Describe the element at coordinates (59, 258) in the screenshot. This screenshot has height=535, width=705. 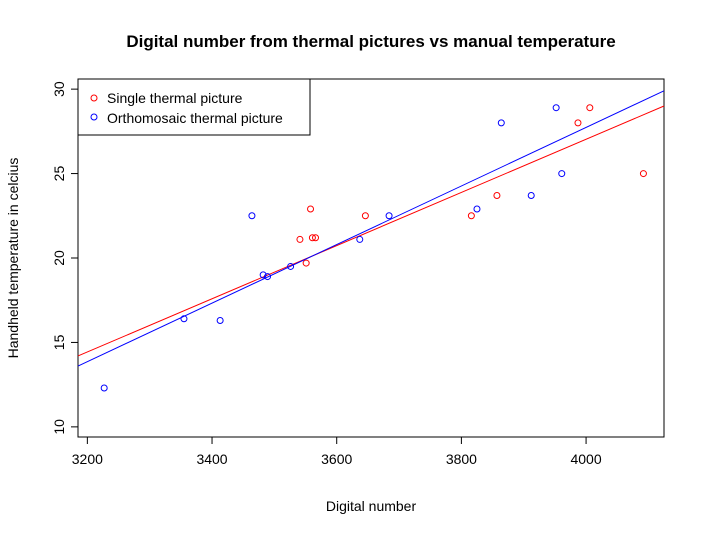
I see `y-tick-label: 20` at that location.